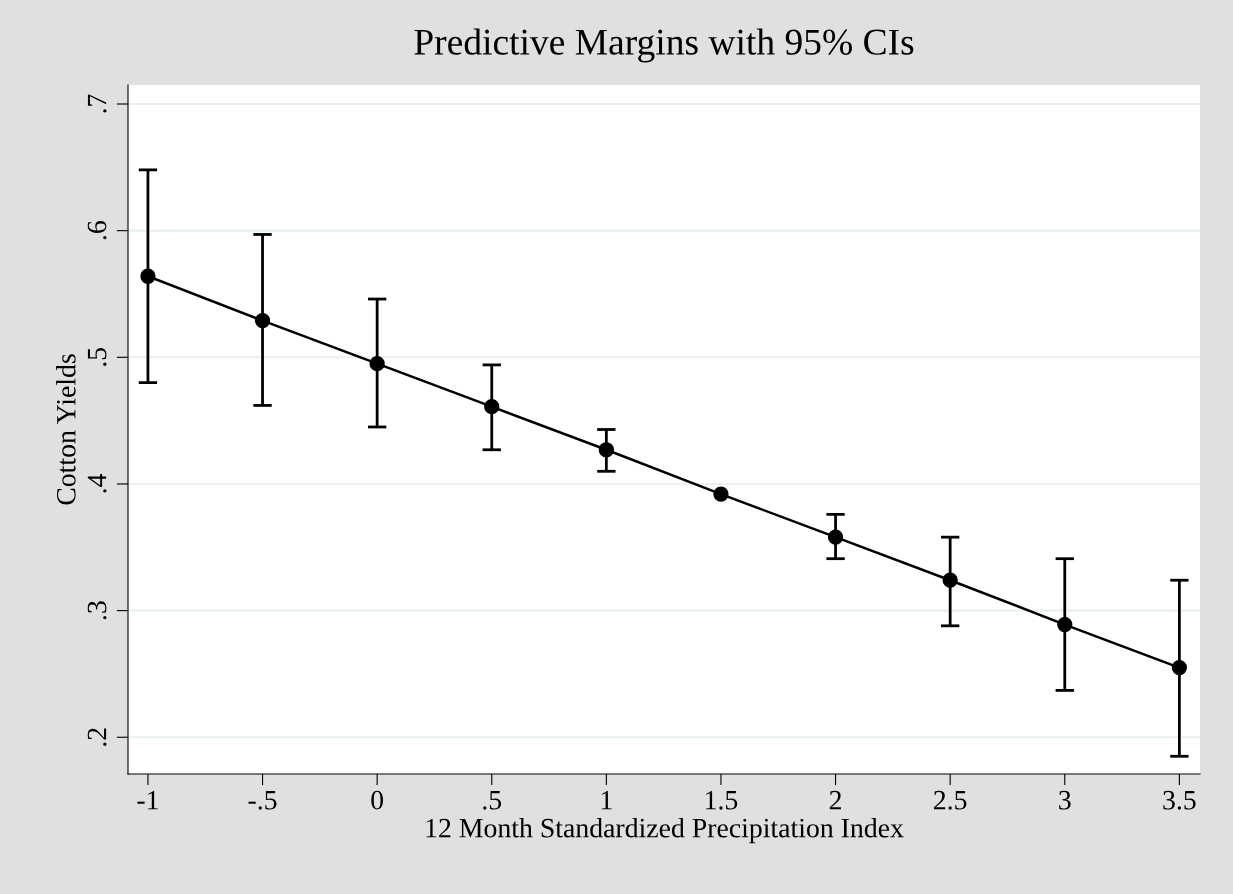  What do you see at coordinates (97, 103) in the screenshot?
I see `y-tick-label: .7` at bounding box center [97, 103].